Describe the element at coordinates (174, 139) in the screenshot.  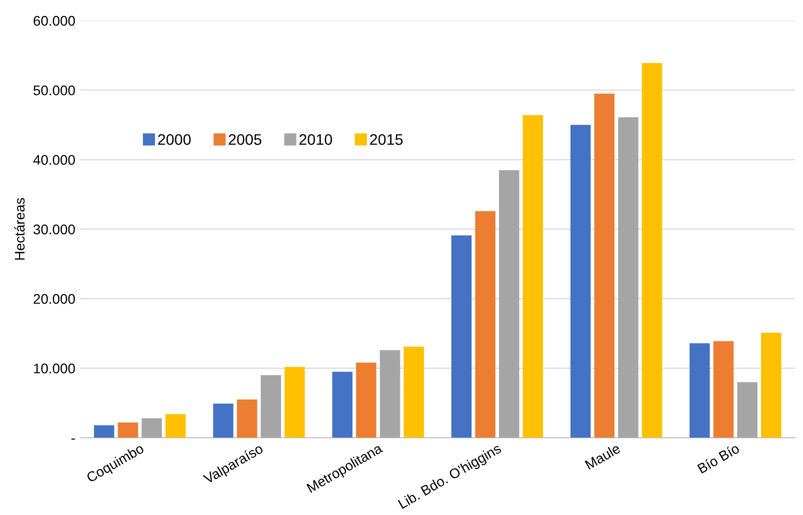
I see `legend-label: 2000` at that location.